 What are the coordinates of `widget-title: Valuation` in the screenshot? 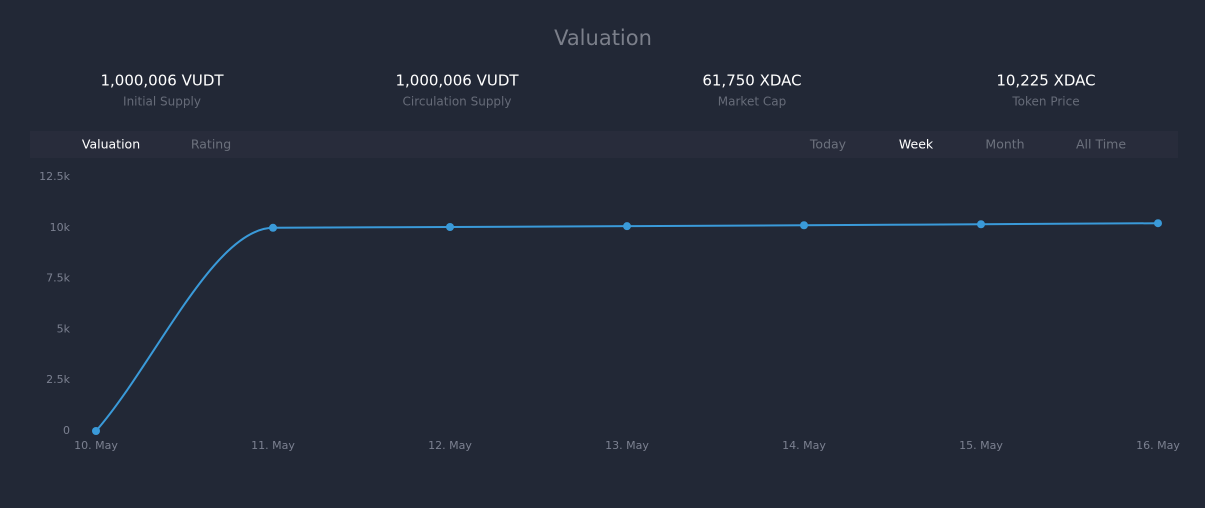 It's located at (603, 38).